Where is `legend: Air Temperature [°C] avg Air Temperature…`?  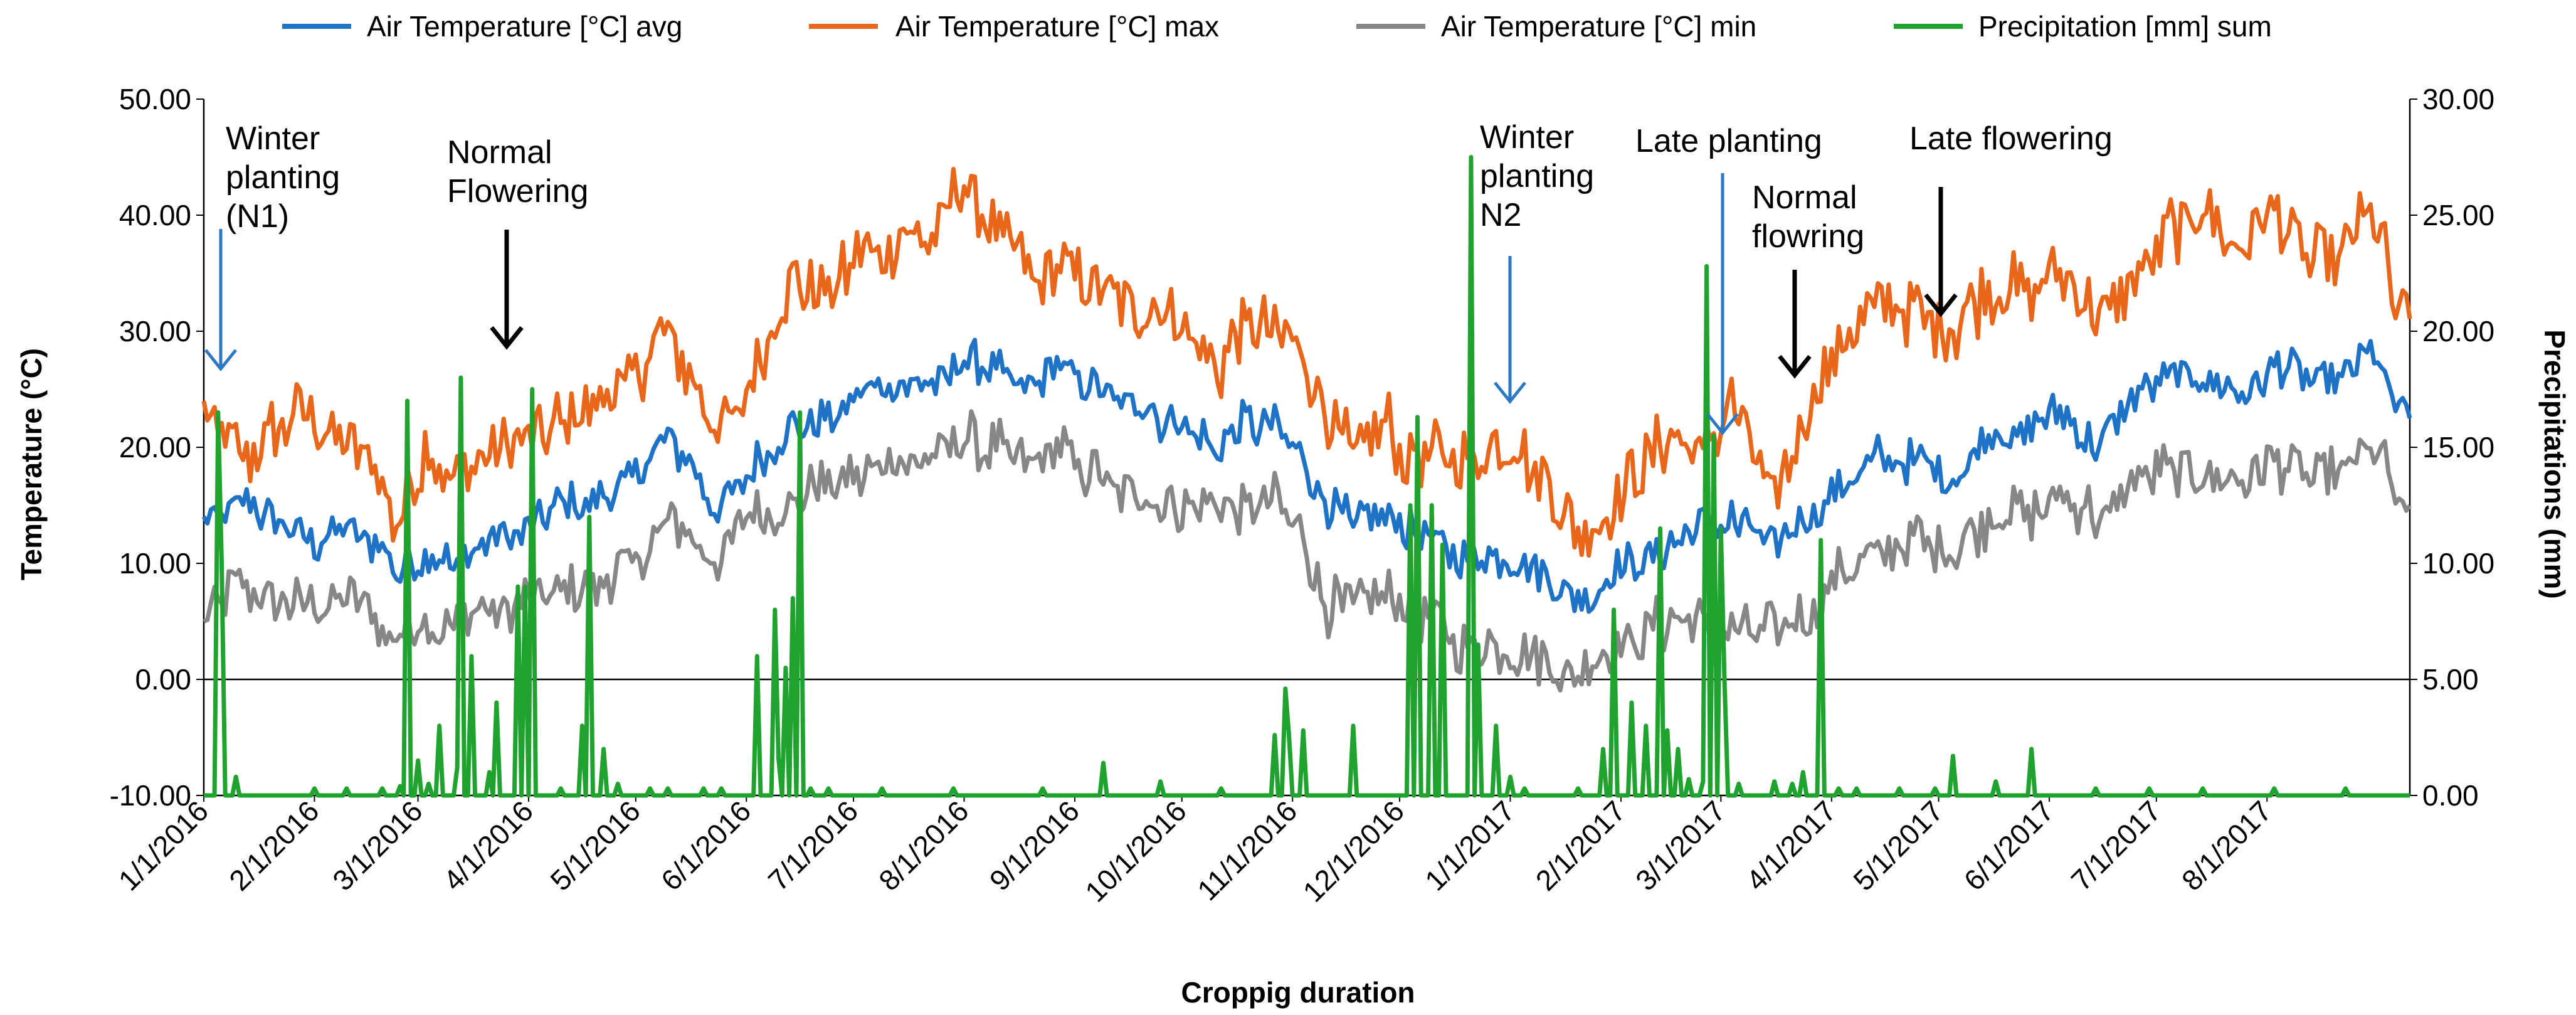 legend: Air Temperature [°C] avg Air Temperature… is located at coordinates (1277, 26).